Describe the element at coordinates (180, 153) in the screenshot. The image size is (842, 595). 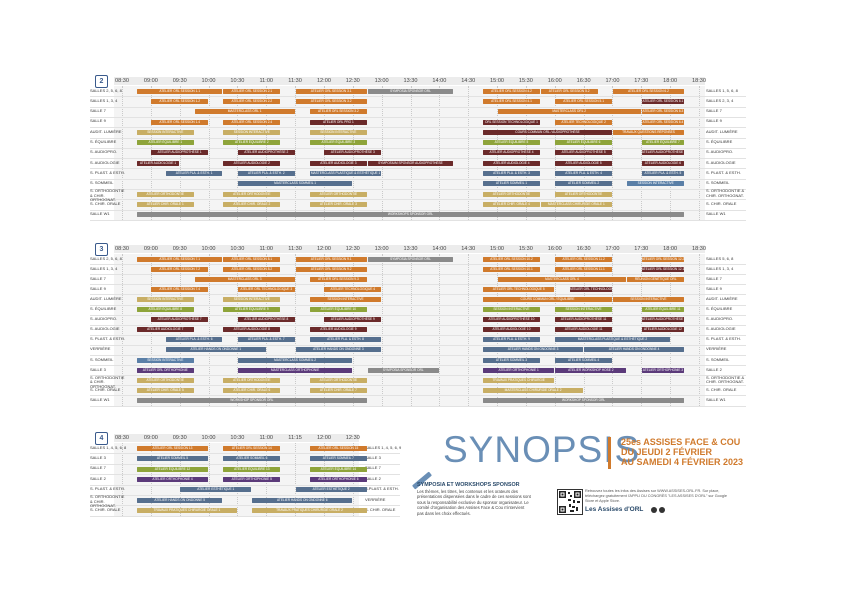
I see `session-block: ATELIER AUDIOPROTHÈSE 1` at that location.